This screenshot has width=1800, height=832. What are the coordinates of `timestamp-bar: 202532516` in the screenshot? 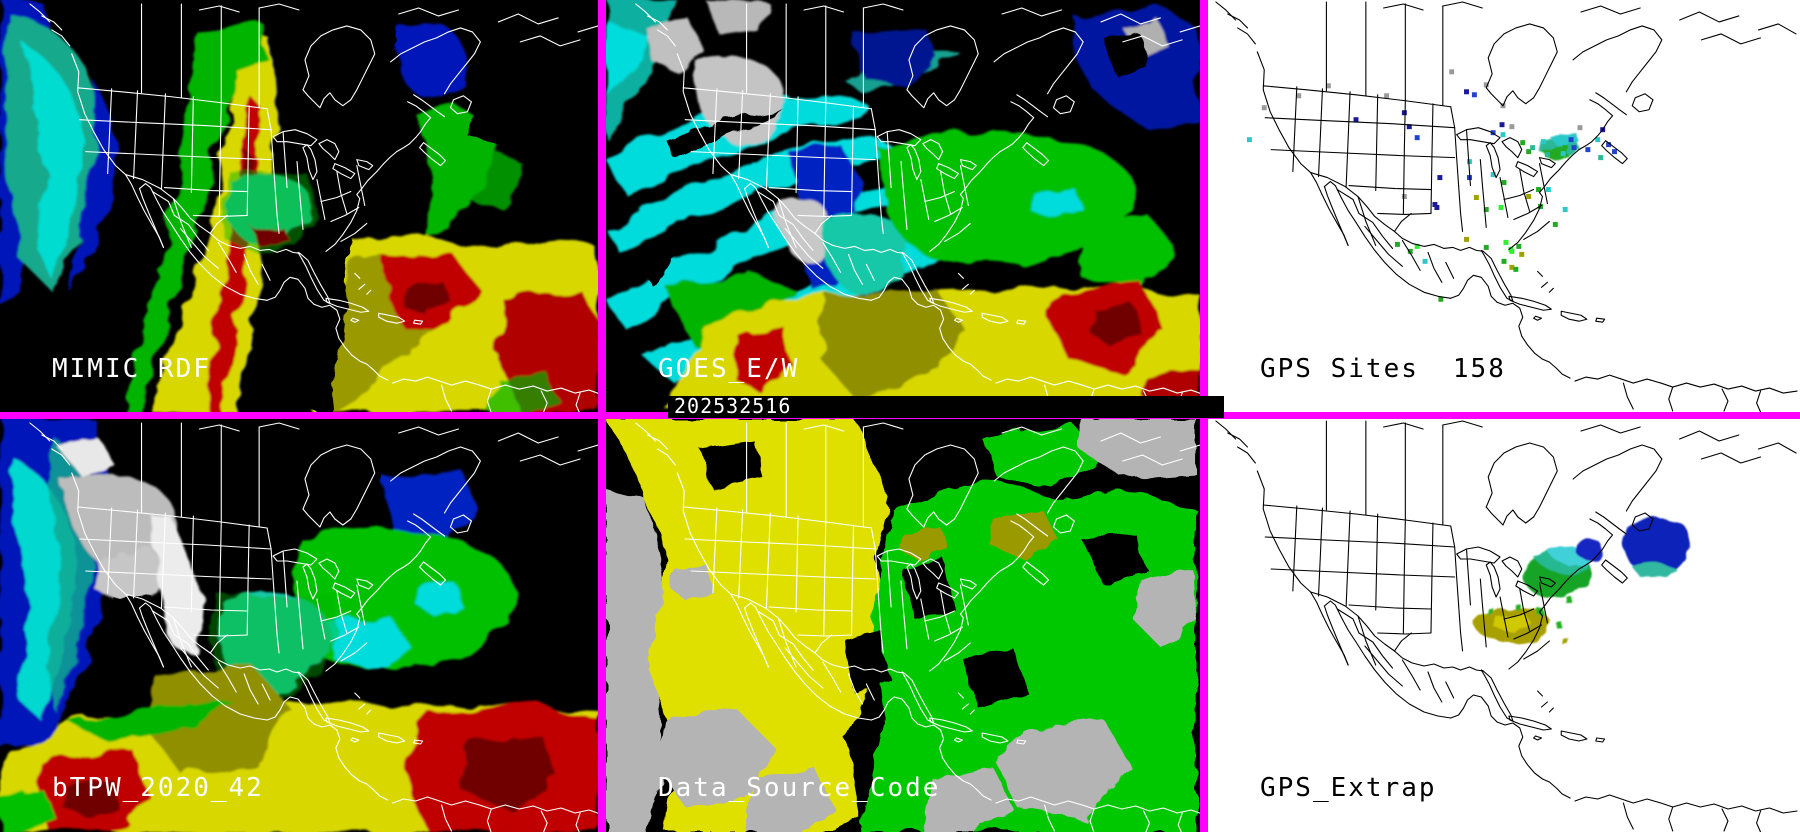 It's located at (946, 407).